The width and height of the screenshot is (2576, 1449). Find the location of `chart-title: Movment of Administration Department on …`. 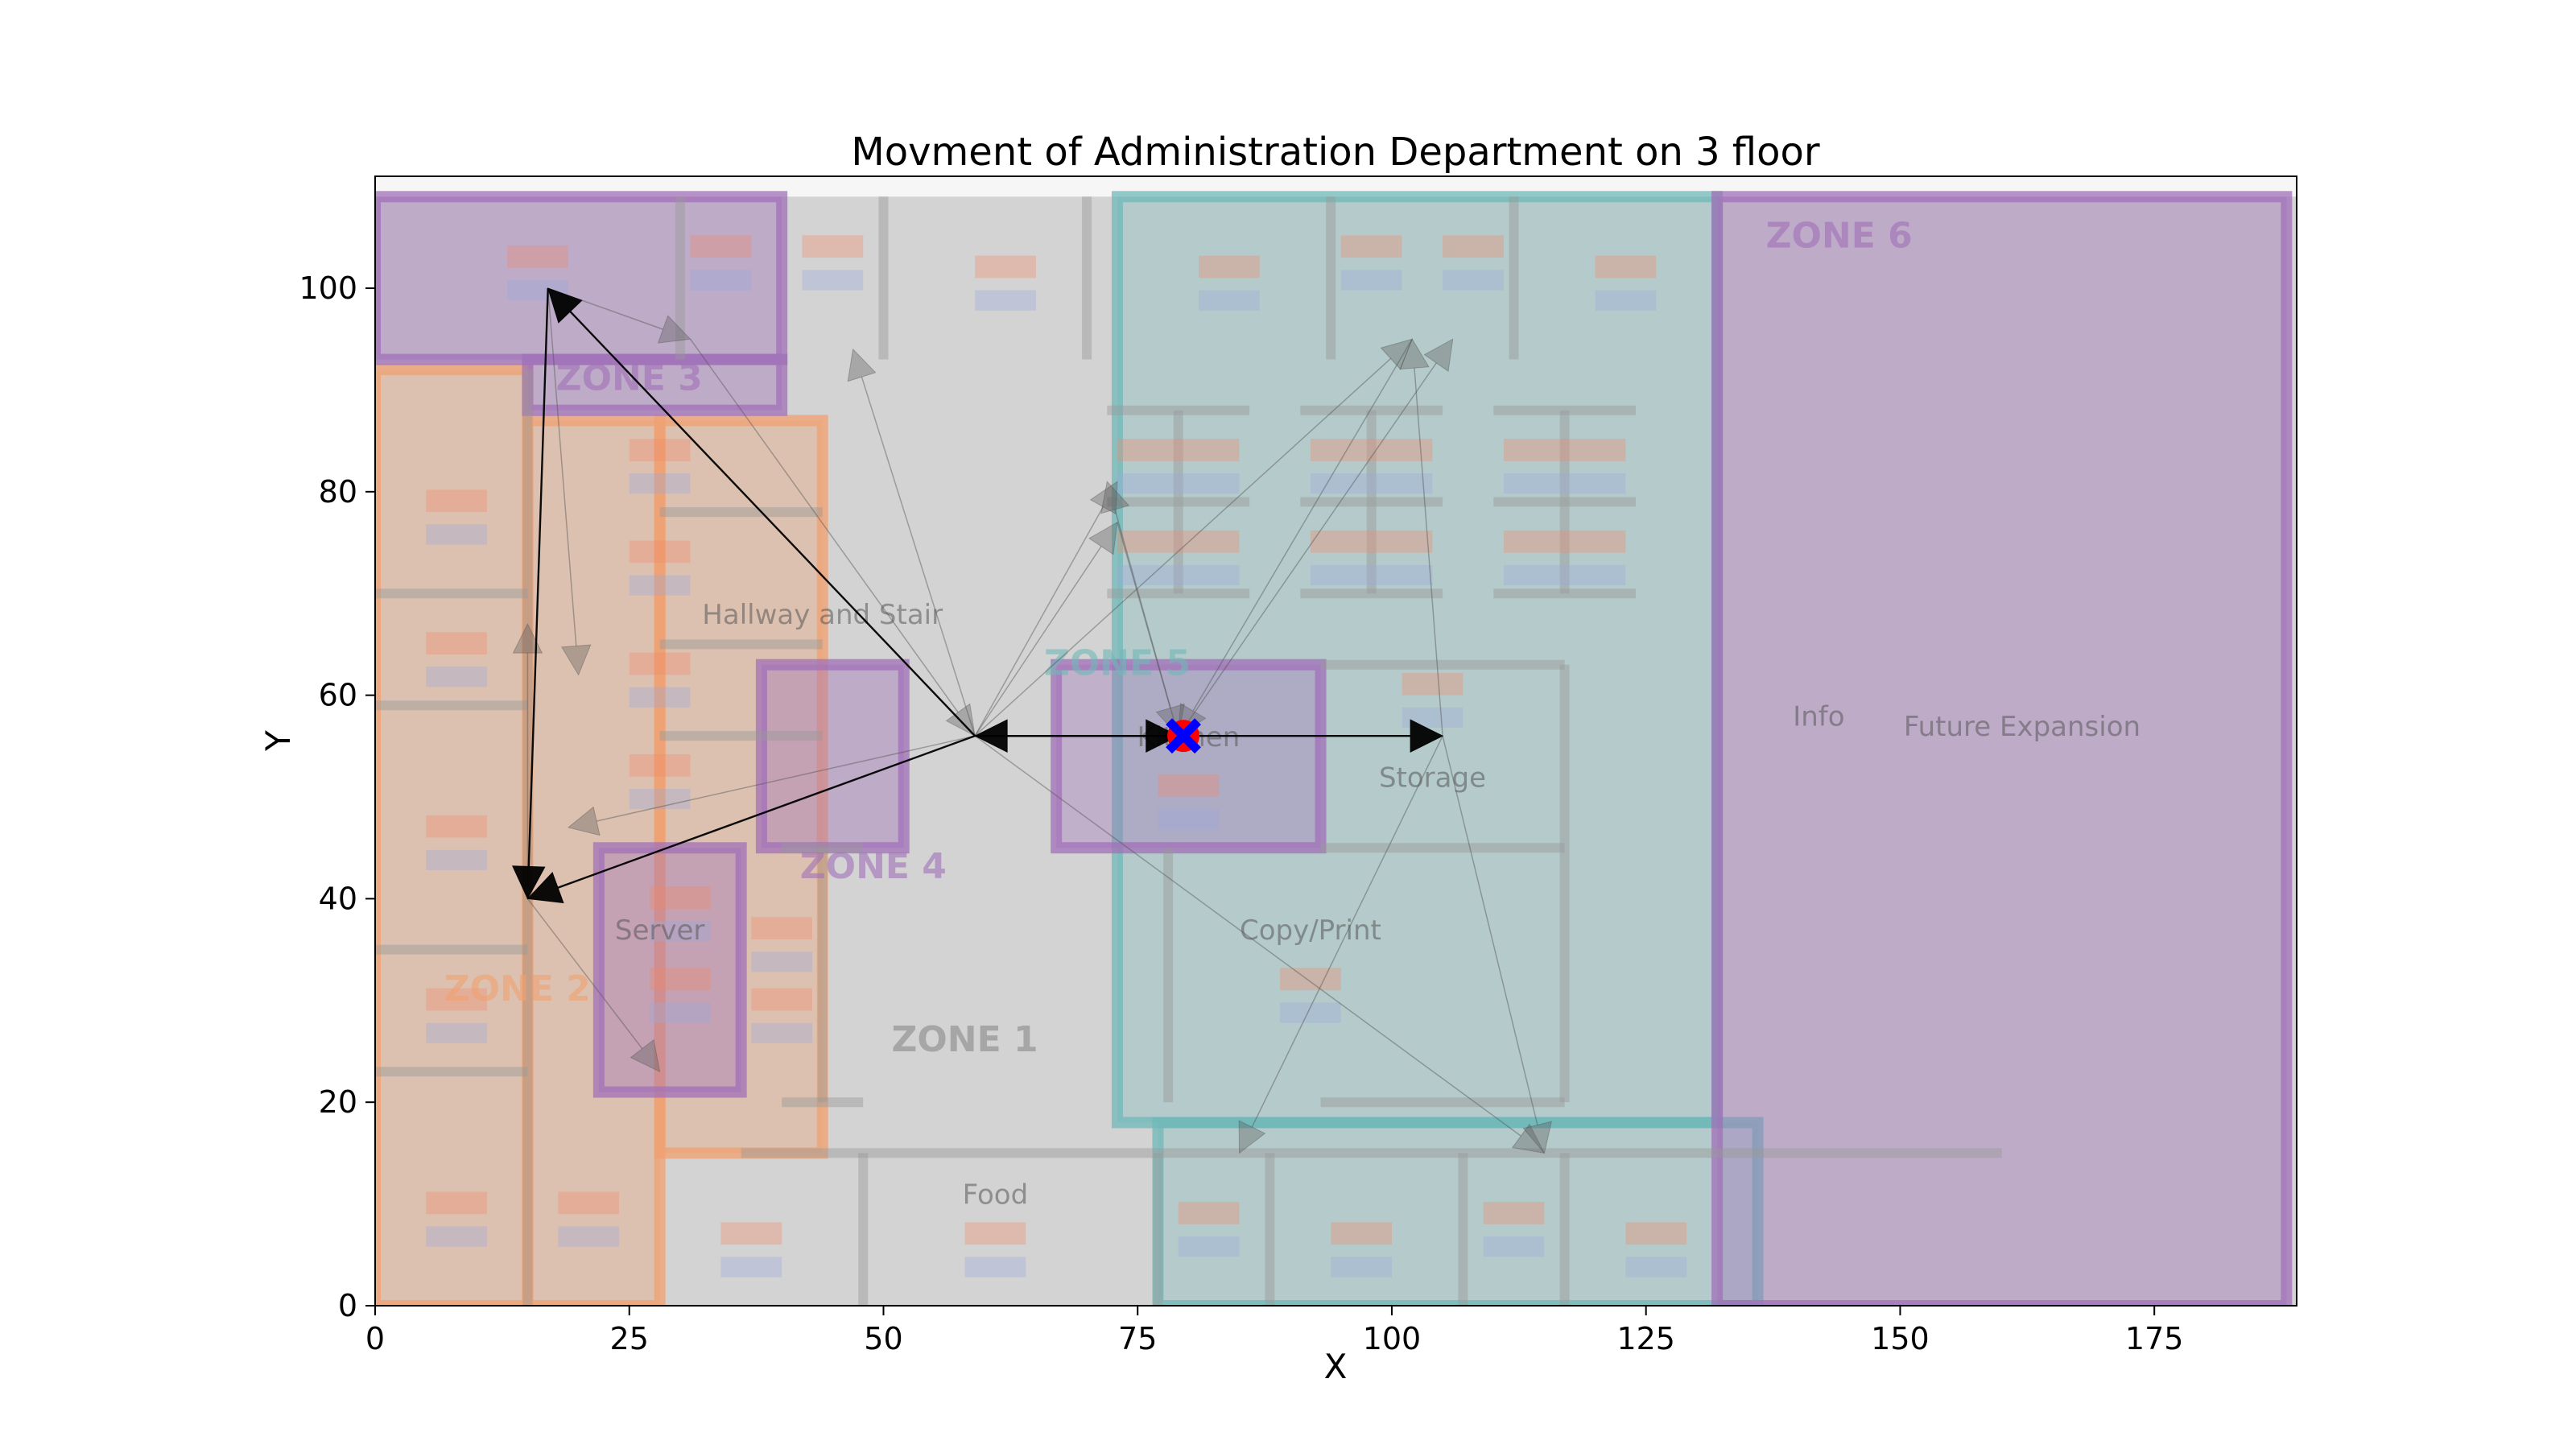

chart-title: Movment of Administration Department on … is located at coordinates (1335, 152).